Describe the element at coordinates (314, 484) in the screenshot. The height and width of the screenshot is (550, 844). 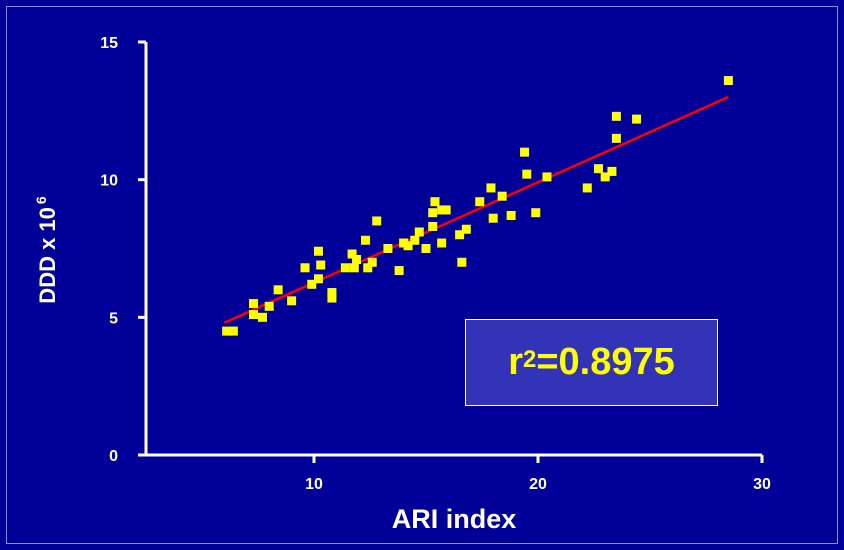
I see `x-tick-label: 10` at that location.